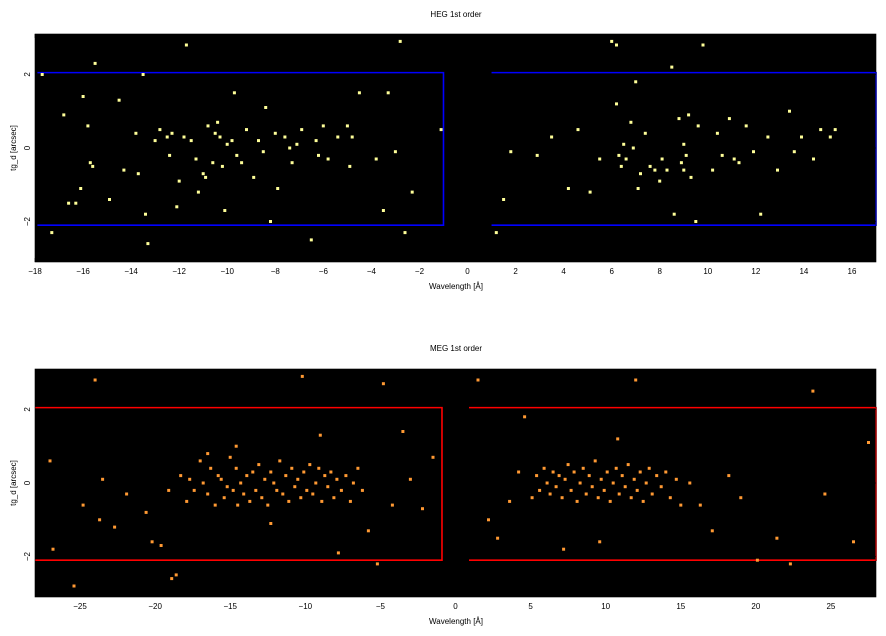 The image size is (886, 636). What do you see at coordinates (830, 606) in the screenshot?
I see `meg-xtick-label: 25` at bounding box center [830, 606].